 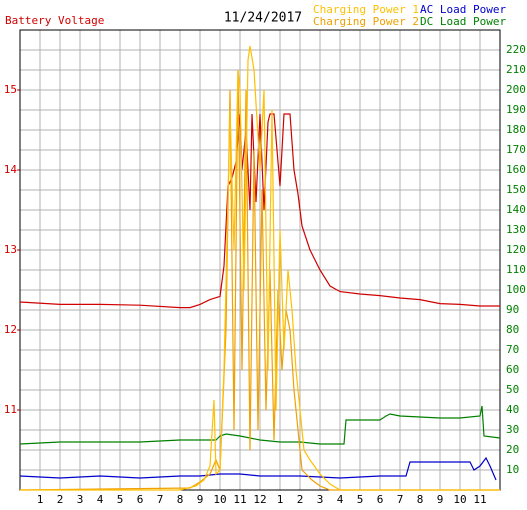 What do you see at coordinates (10, 409) in the screenshot?
I see `y-tick-label: 11` at bounding box center [10, 409].